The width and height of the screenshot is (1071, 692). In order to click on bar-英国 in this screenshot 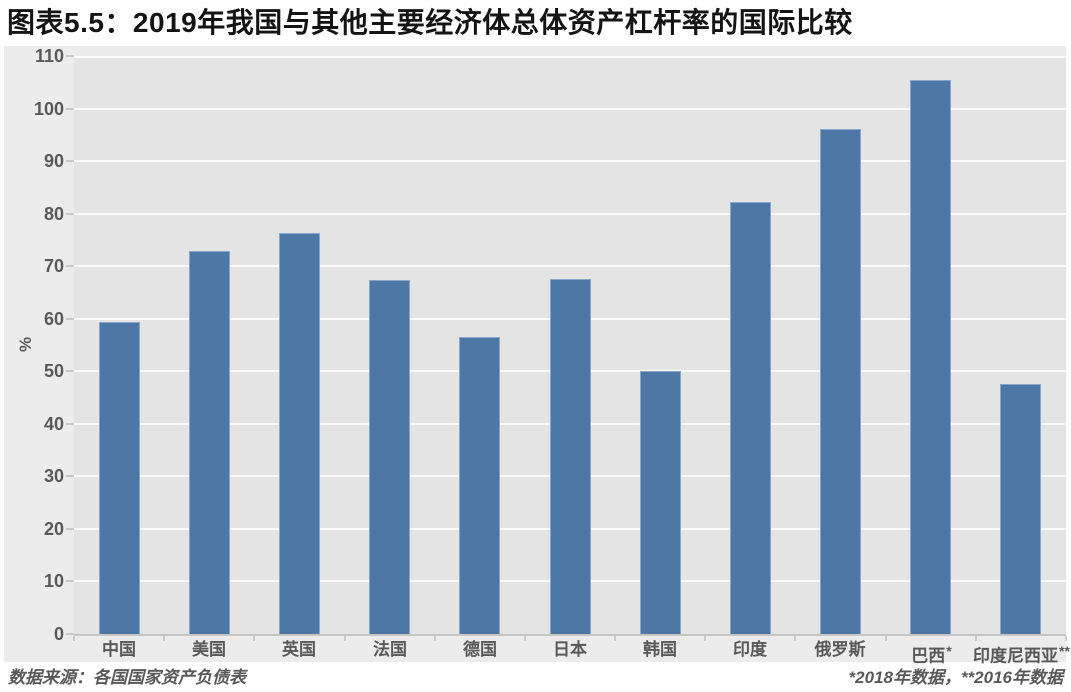, I will do `click(299, 433)`.